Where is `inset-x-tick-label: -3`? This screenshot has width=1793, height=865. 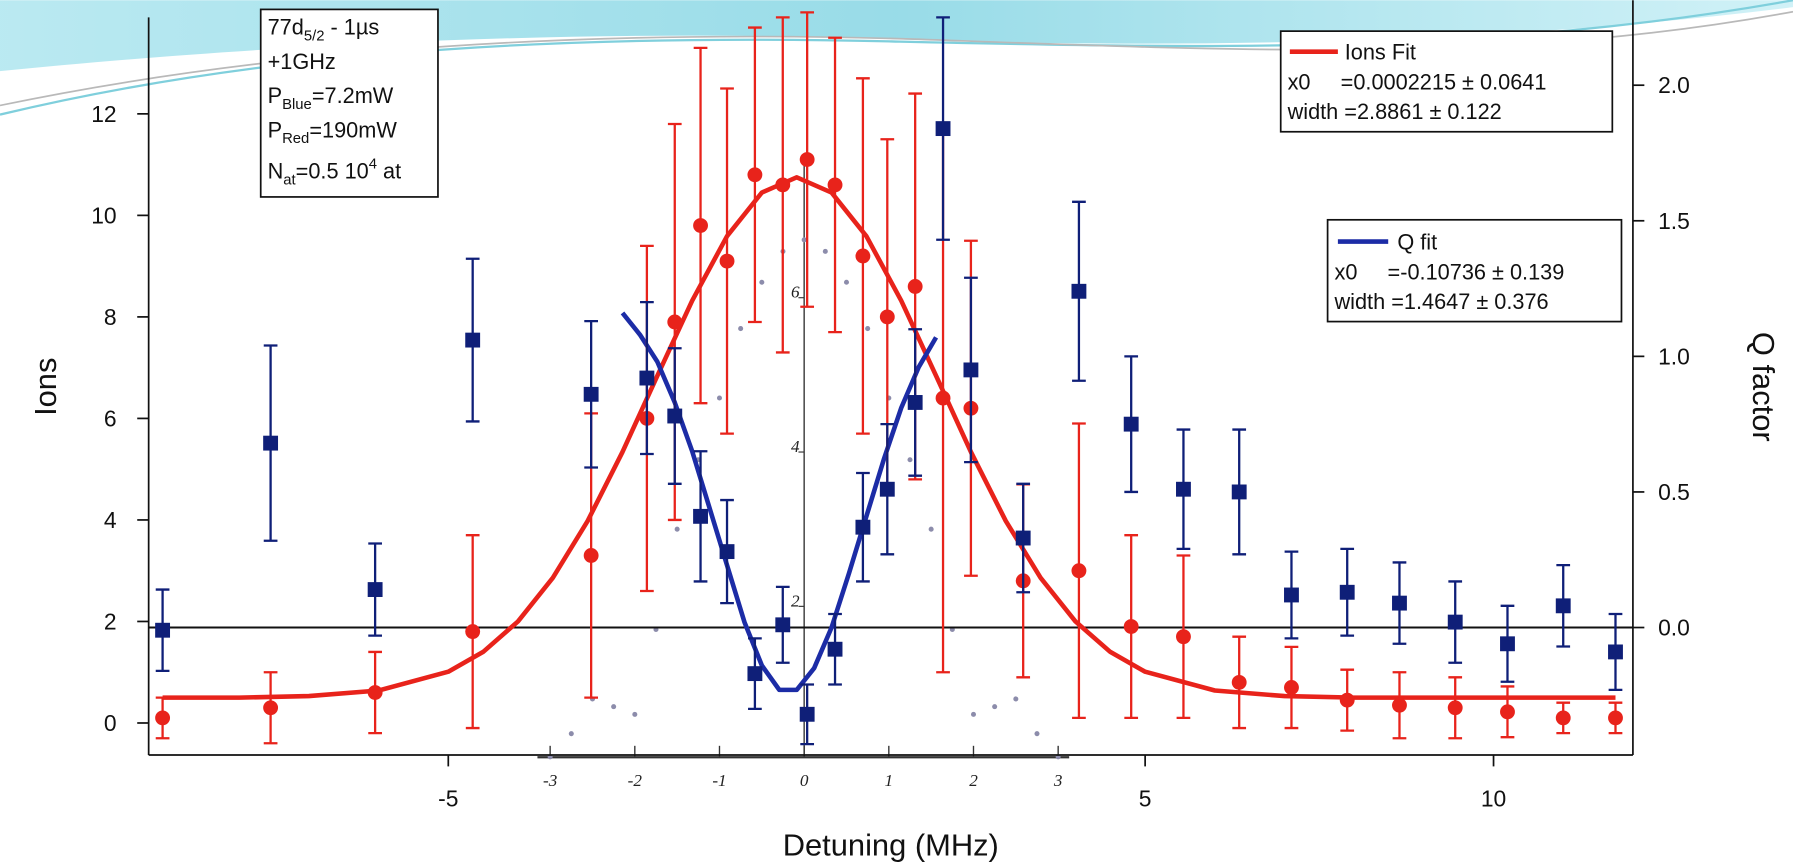 inset-x-tick-label: -3 is located at coordinates (550, 780).